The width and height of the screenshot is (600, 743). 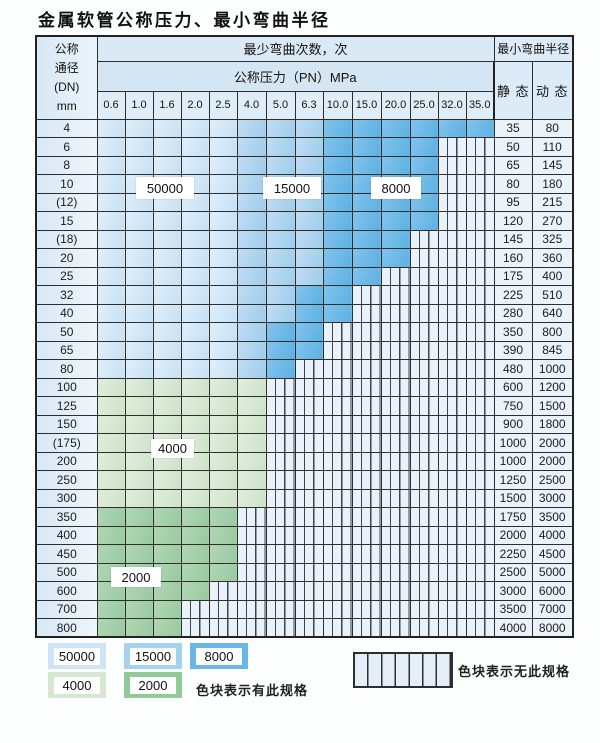 What do you see at coordinates (552, 147) in the screenshot?
I see `dynamic-radius-cell: 110` at bounding box center [552, 147].